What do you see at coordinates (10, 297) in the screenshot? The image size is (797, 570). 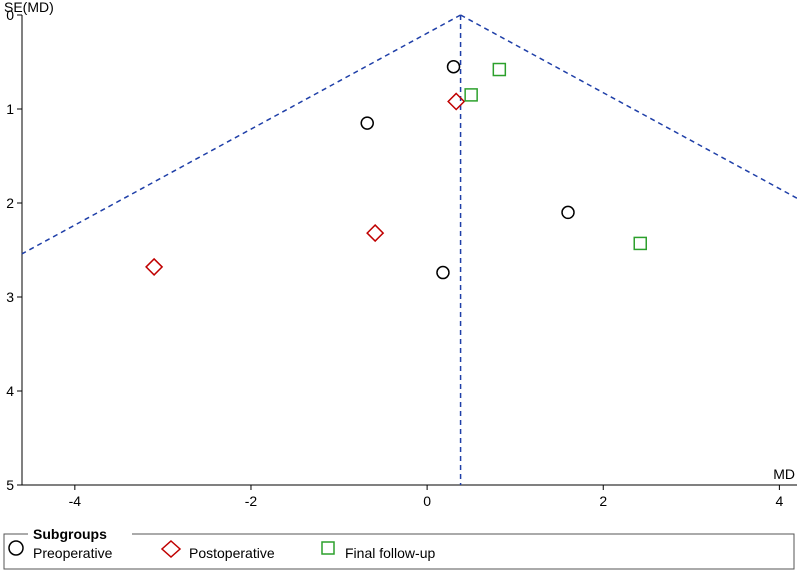 I see `y-tick-label: 3` at bounding box center [10, 297].